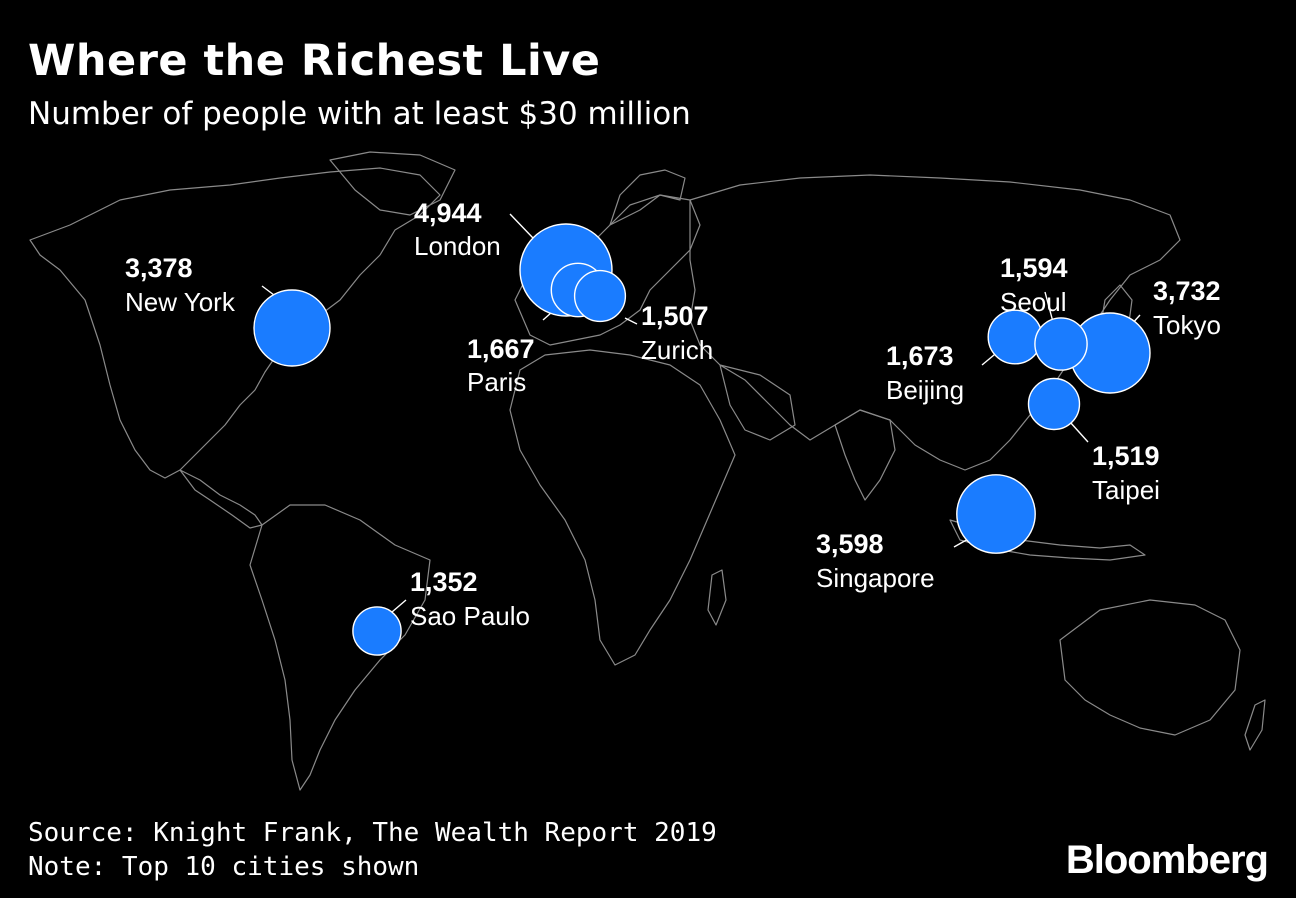 This screenshot has width=1296, height=898. I want to click on leader-line-taipei, so click(1079, 432).